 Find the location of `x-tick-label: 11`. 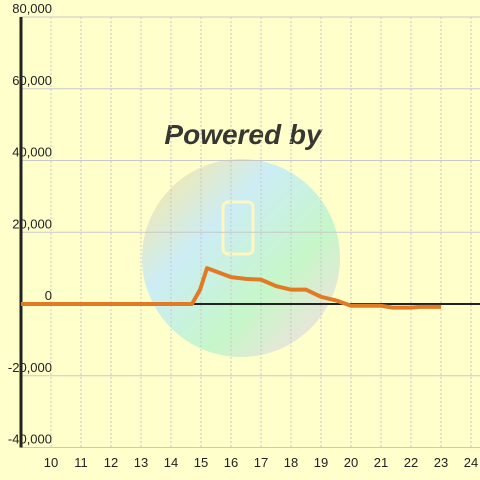

x-tick-label: 11 is located at coordinates (81, 462).